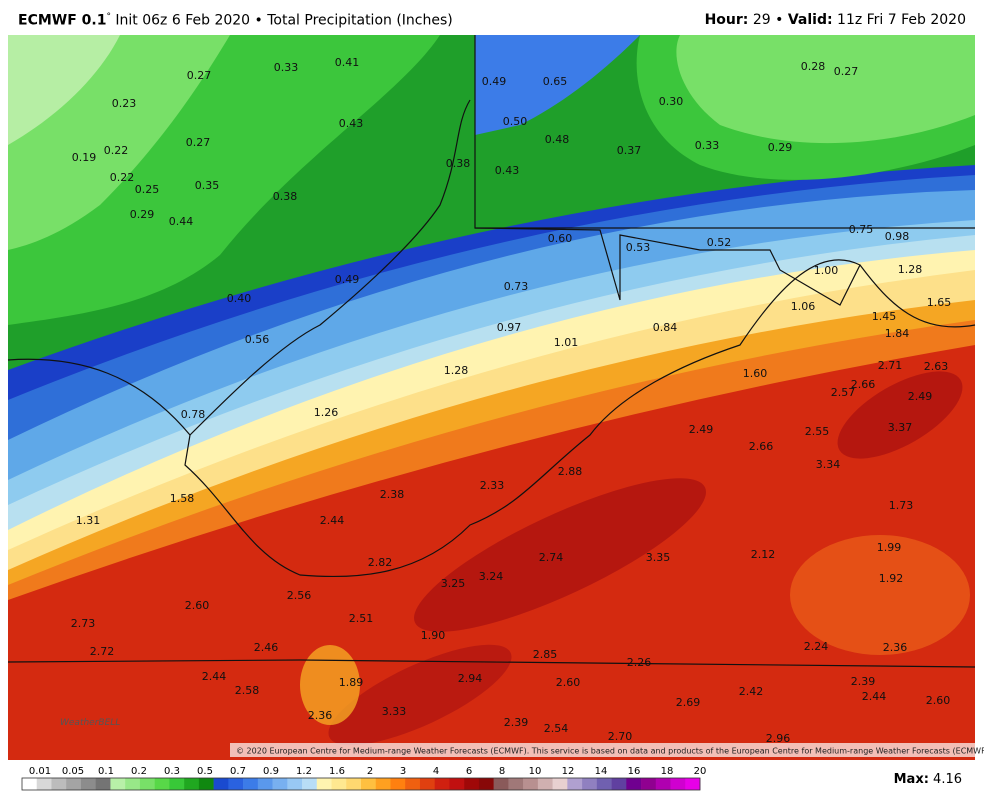 The image size is (984, 808). What do you see at coordinates (768, 20) in the screenshot?
I see `hour: 29 •` at bounding box center [768, 20].